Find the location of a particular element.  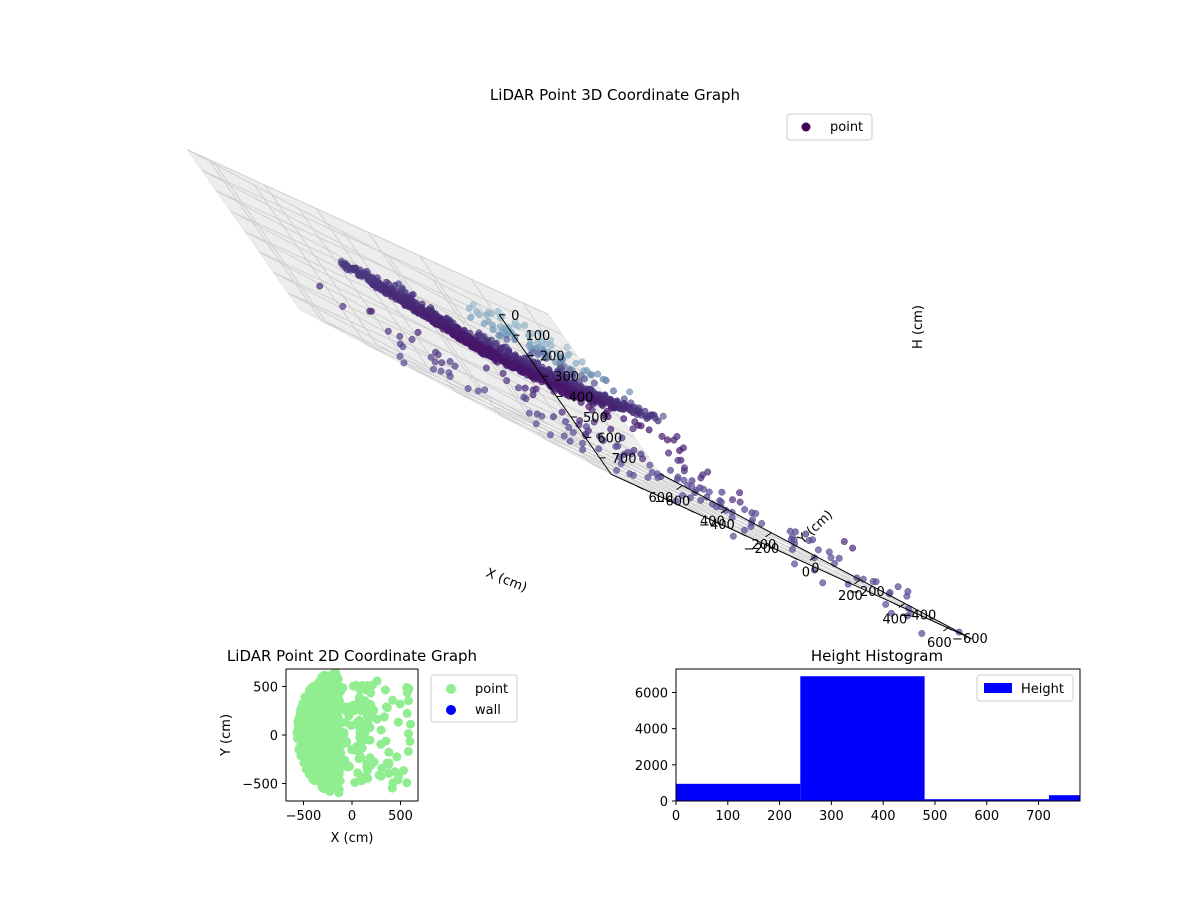

y-tick-label: −500 is located at coordinates (260, 785).